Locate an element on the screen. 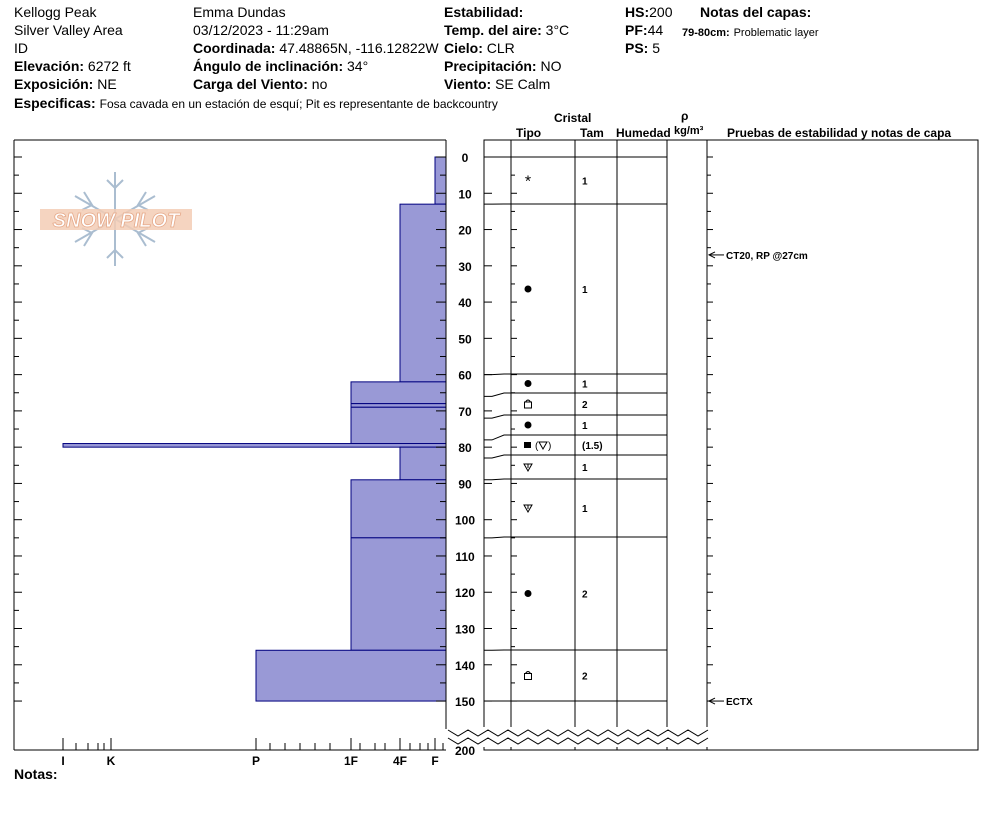 This screenshot has width=994, height=840. layer-notes-label: Notas del capas: is located at coordinates (756, 12).